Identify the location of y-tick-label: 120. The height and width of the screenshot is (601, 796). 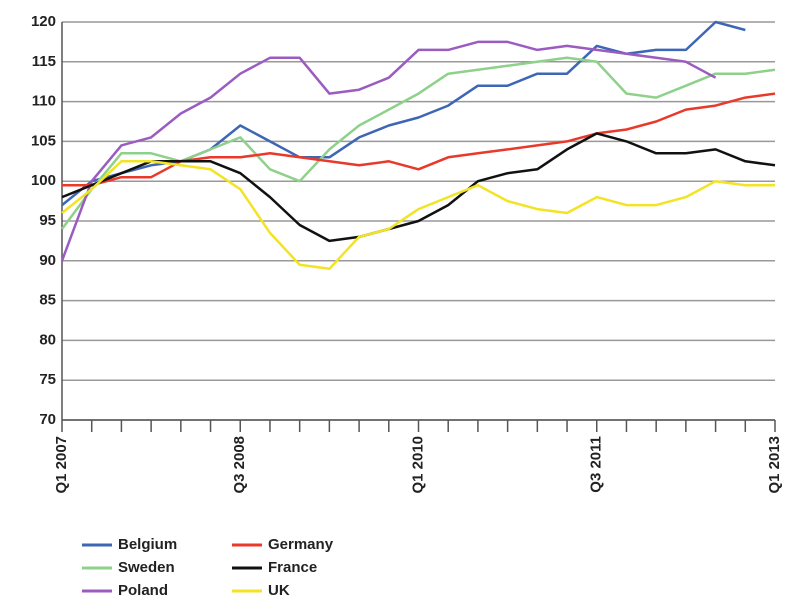
(43, 21).